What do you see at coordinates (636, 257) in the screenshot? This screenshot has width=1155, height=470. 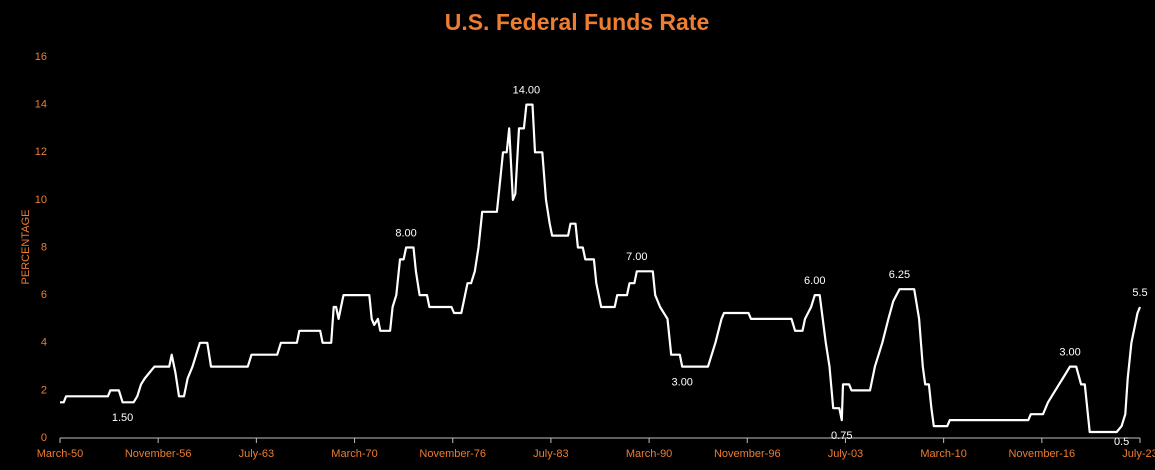 I see `data-label: 7.00` at bounding box center [636, 257].